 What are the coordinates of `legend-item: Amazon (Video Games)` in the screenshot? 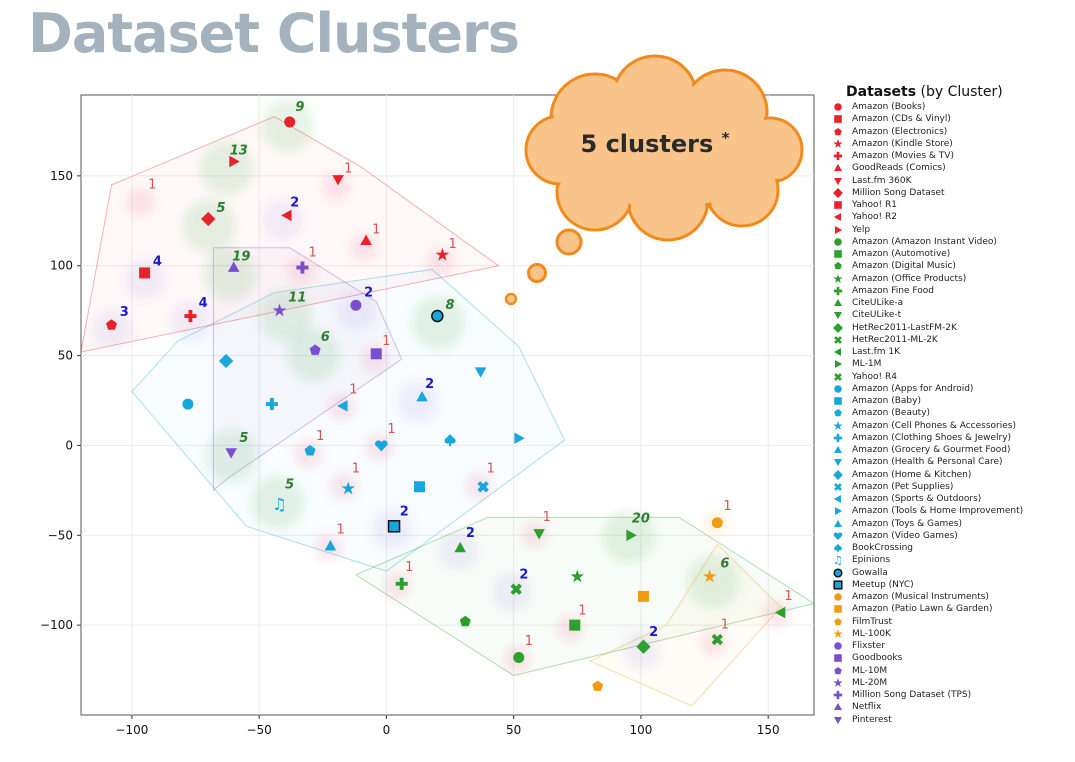 It's located at (951, 536).